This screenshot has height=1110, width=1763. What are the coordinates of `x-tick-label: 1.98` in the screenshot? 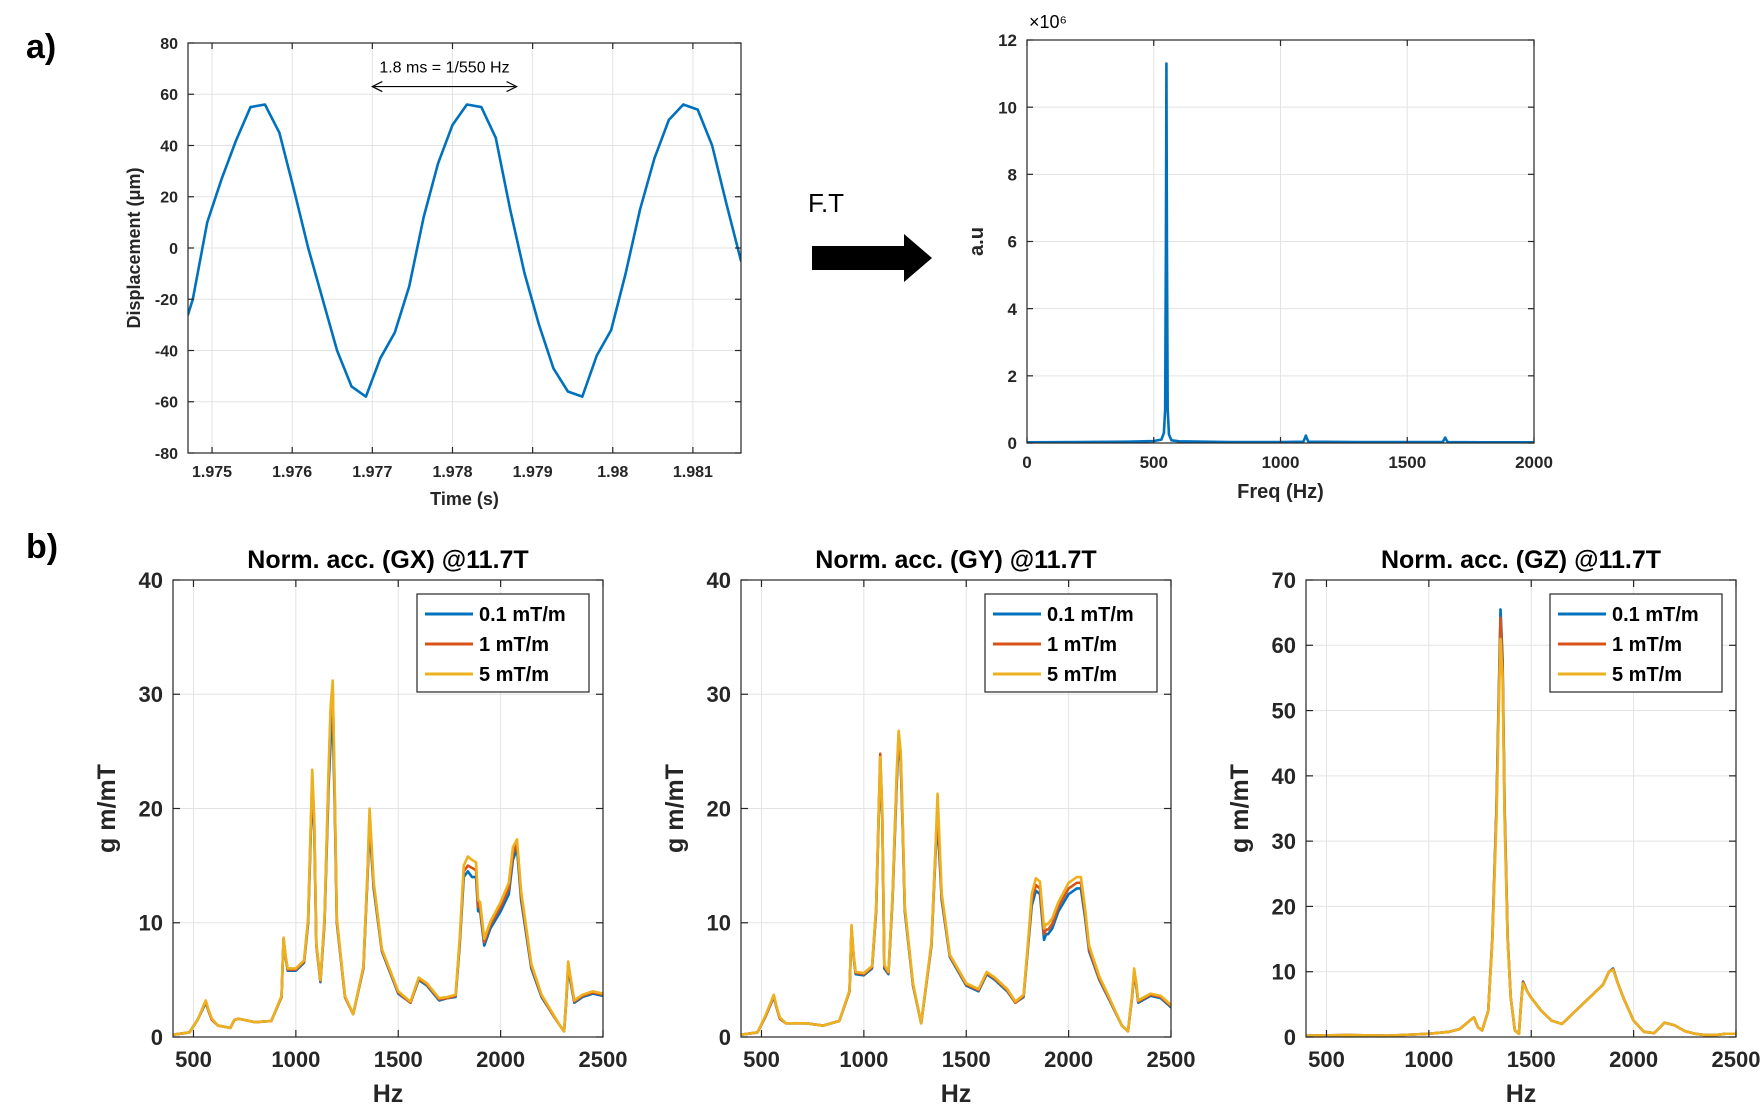 It's located at (612, 472).